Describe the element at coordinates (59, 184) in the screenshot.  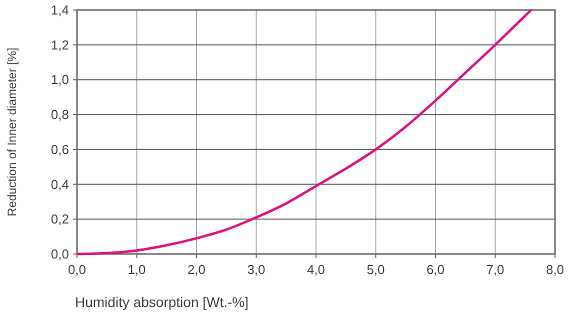
I see `y-tick-label: 0,4` at that location.